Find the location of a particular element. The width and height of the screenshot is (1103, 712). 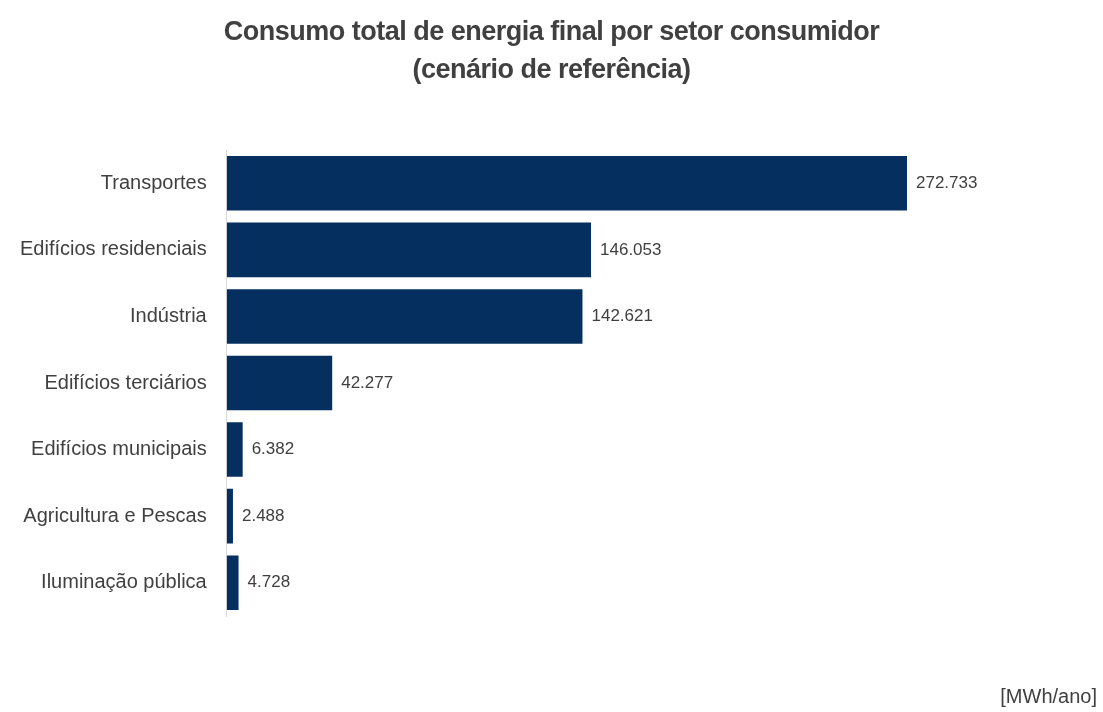

y-tick-label: Edifícios residenciais is located at coordinates (113, 248).